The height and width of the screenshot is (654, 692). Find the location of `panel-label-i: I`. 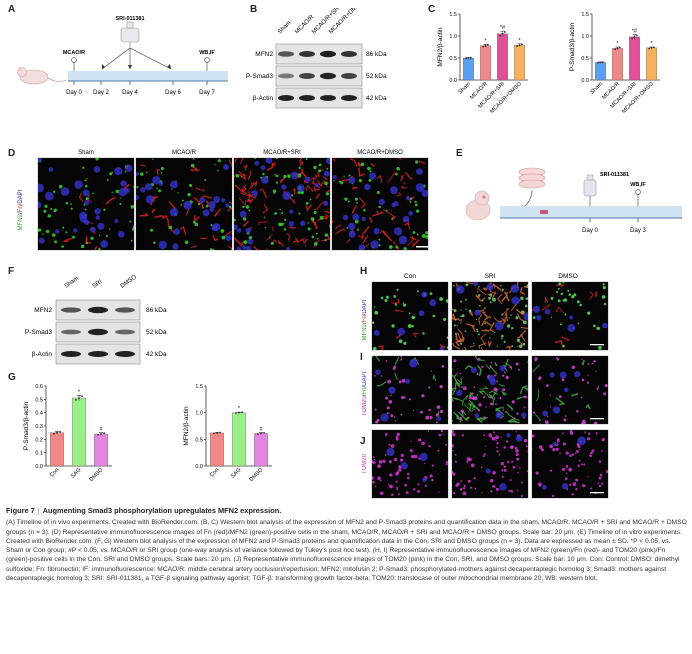

panel-label-i: I is located at coordinates (361, 357).